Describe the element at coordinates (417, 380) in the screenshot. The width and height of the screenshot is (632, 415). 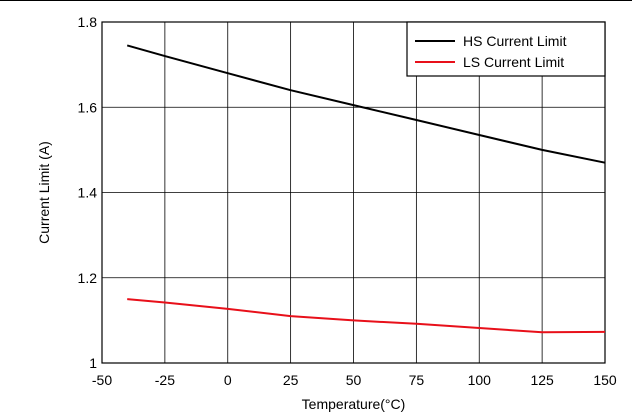
I see `x-tick-label: 75` at that location.